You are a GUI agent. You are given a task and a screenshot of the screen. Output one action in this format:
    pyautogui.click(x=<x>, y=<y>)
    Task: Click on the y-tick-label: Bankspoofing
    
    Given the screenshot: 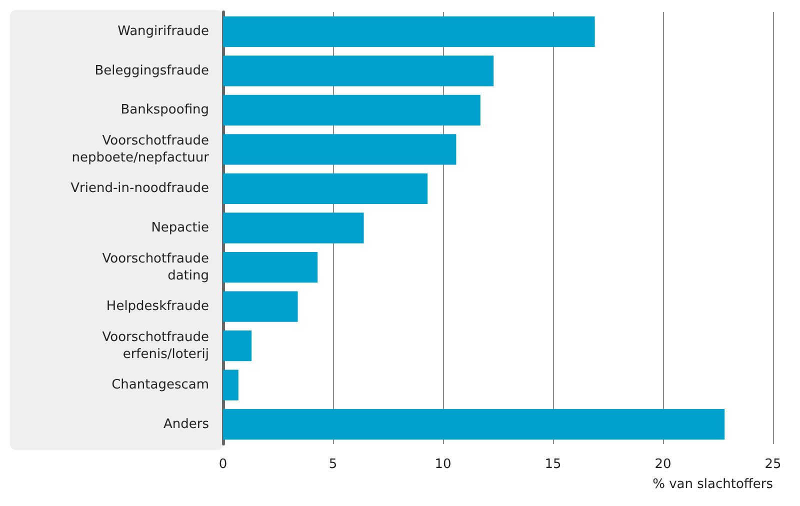 What is the action you would take?
    pyautogui.click(x=164, y=110)
    